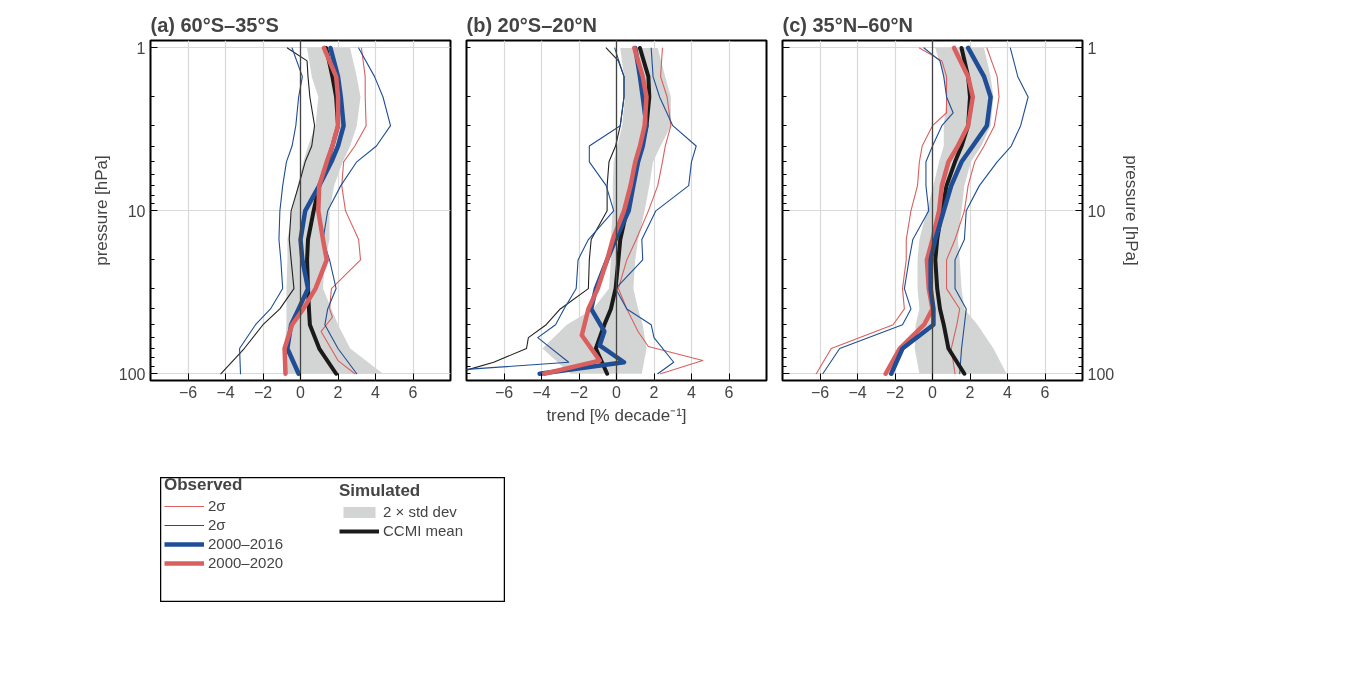  Describe the element at coordinates (246, 562) in the screenshot. I see `legend-label: 2000–2020` at that location.